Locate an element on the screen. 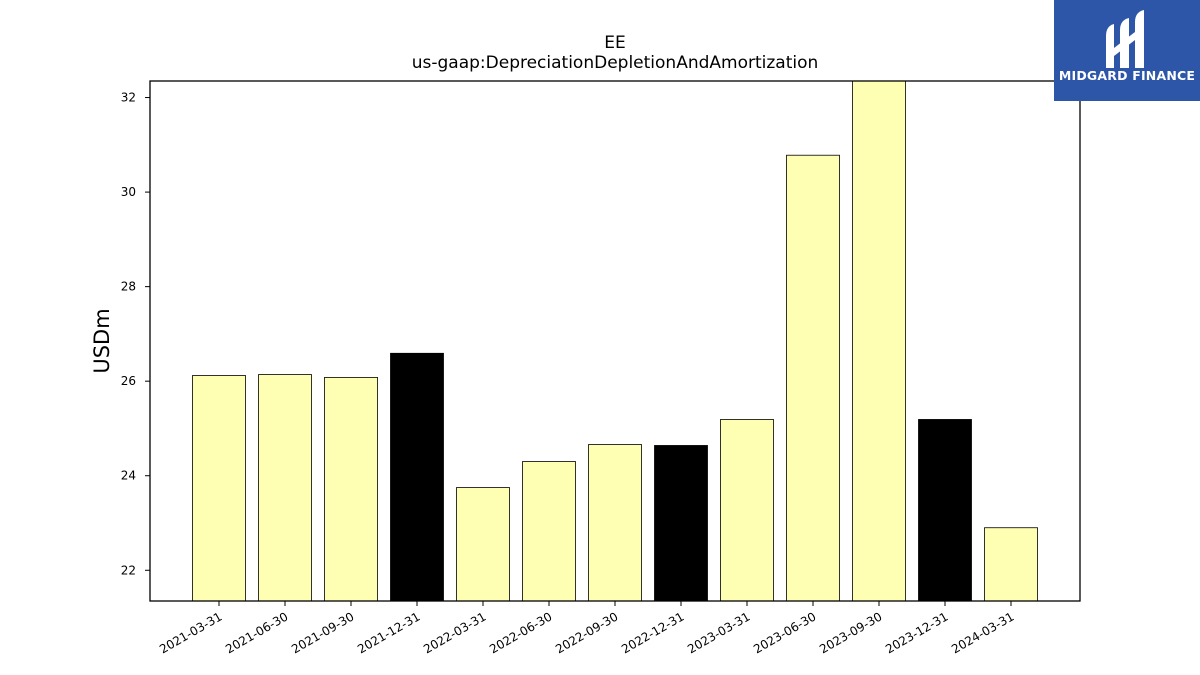 This screenshot has height=675, width=1200. y-tick-label: 26 is located at coordinates (128, 381).